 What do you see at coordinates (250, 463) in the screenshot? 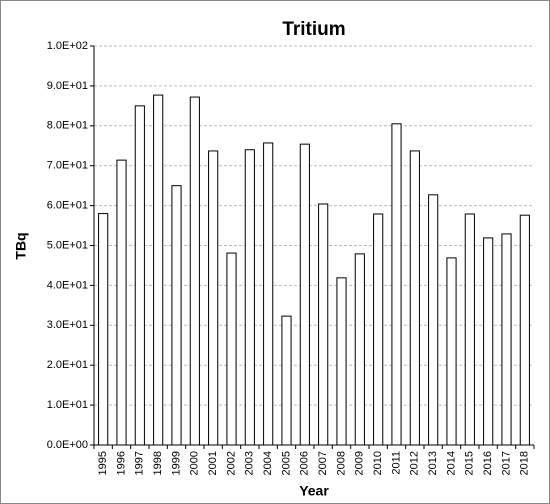
I see `x-tick-label: 2003` at bounding box center [250, 463].